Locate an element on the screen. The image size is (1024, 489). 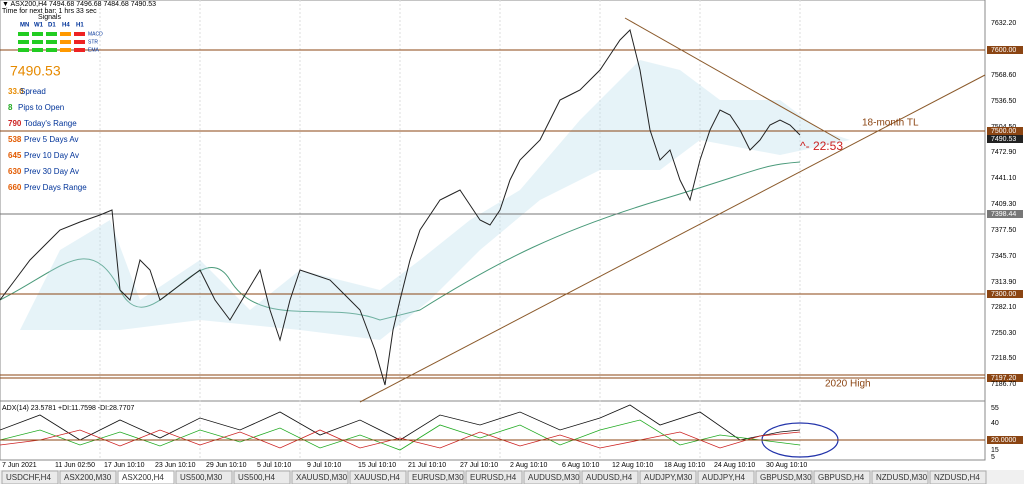
stat-num: 630 is located at coordinates (15, 171).